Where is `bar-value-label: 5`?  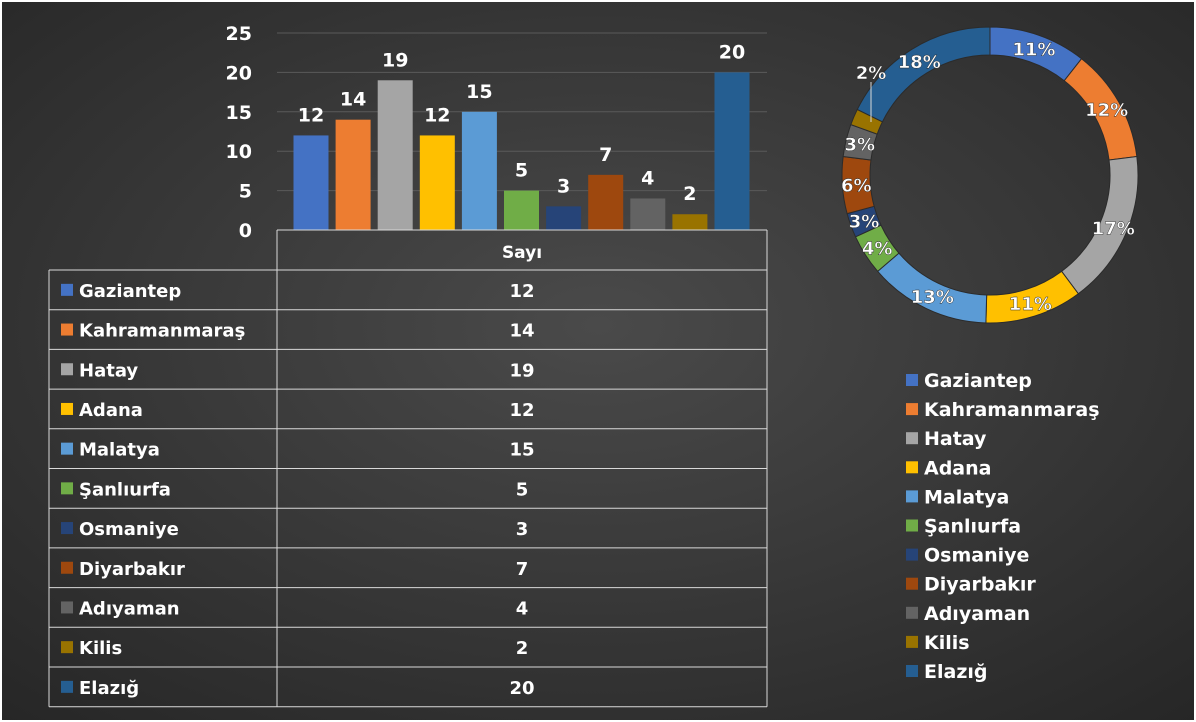 bar-value-label: 5 is located at coordinates (521, 171).